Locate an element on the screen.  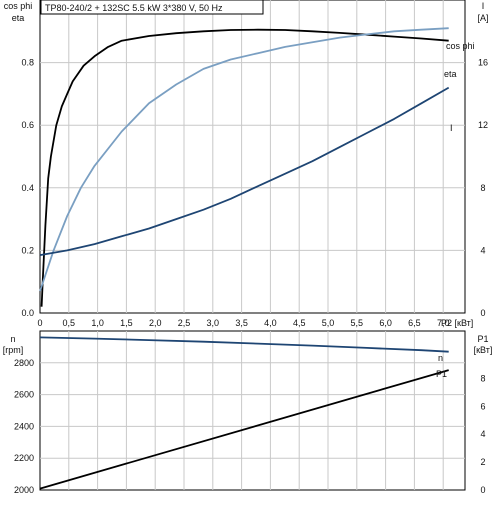
right-axis-unit-p1: [кВт] is located at coordinates (483, 350).